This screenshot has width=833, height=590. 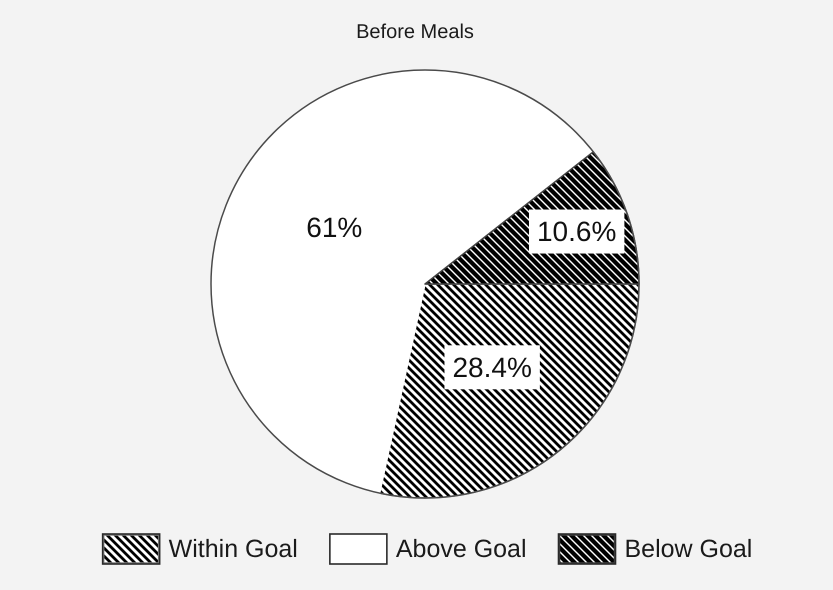 I want to click on data-label: 10.6%, so click(x=576, y=232).